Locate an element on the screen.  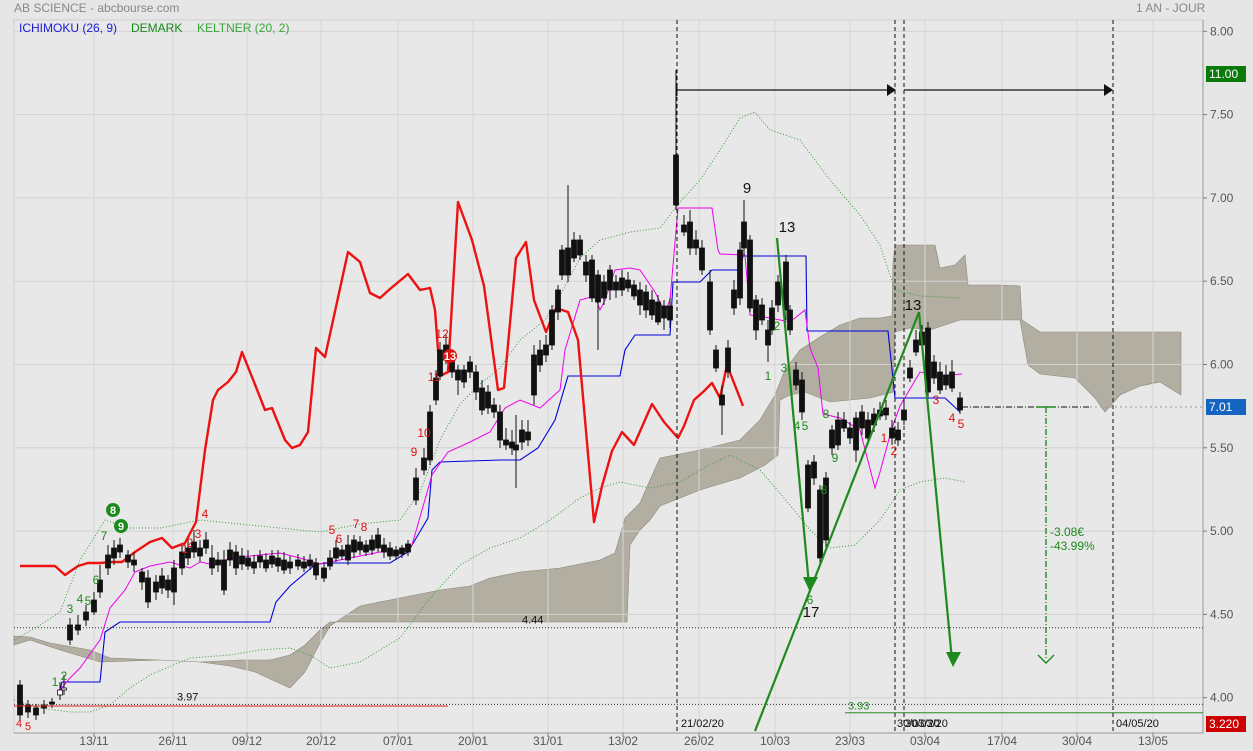
demark-badge-8-circle is located at coordinates (113, 510).